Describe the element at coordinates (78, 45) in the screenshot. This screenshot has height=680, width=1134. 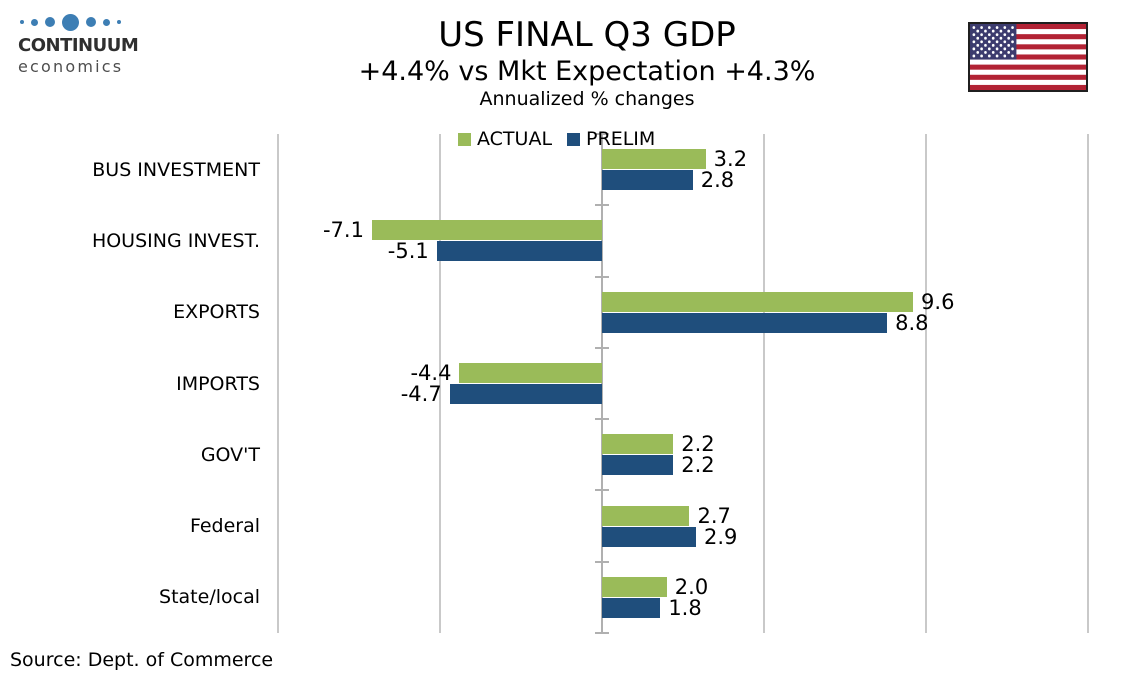
I see `logo-brand-text: CONTINUUM` at that location.